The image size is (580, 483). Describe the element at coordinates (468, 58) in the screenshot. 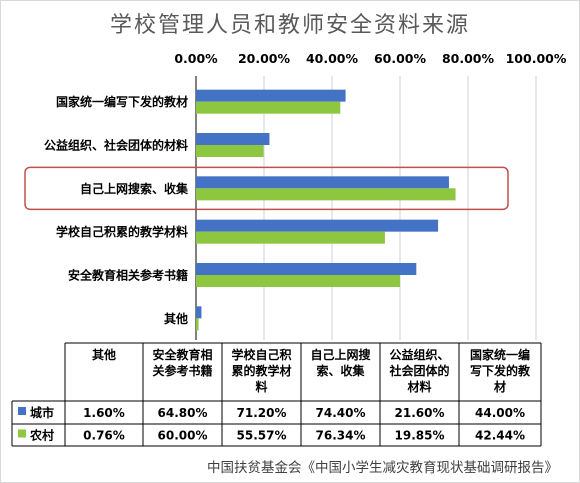

I see `x-tick-label: 80.00%` at that location.